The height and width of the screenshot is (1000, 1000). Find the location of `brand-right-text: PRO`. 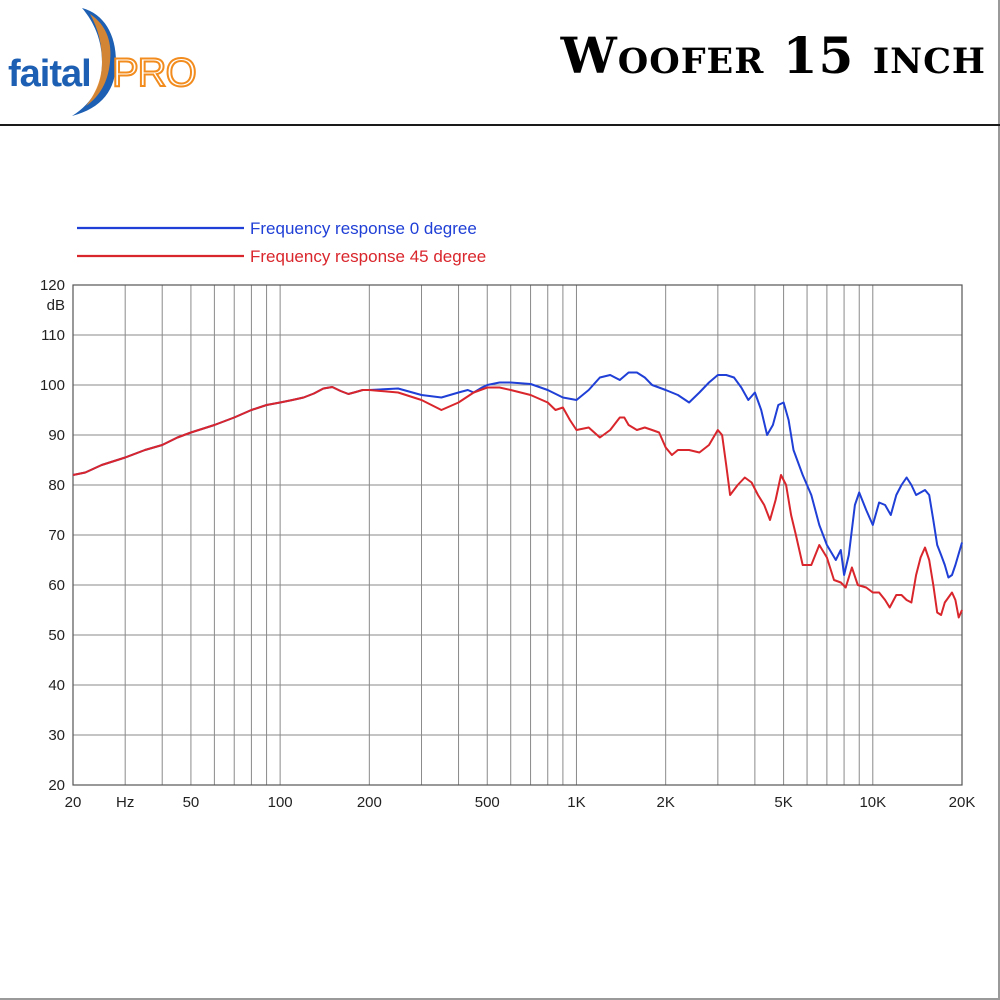

brand-right-text: PRO is located at coordinates (154, 73).